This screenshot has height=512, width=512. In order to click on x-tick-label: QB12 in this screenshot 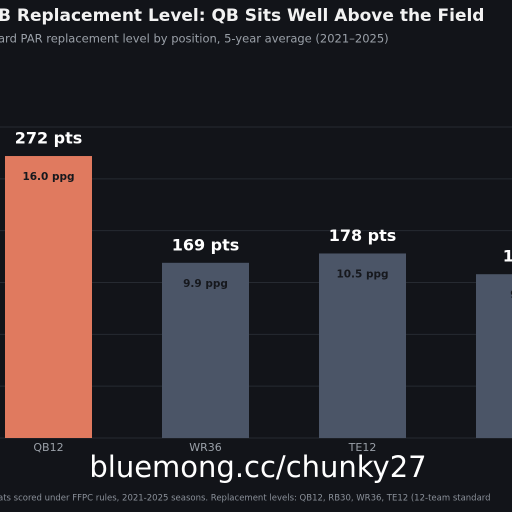, I will do `click(48, 447)`.